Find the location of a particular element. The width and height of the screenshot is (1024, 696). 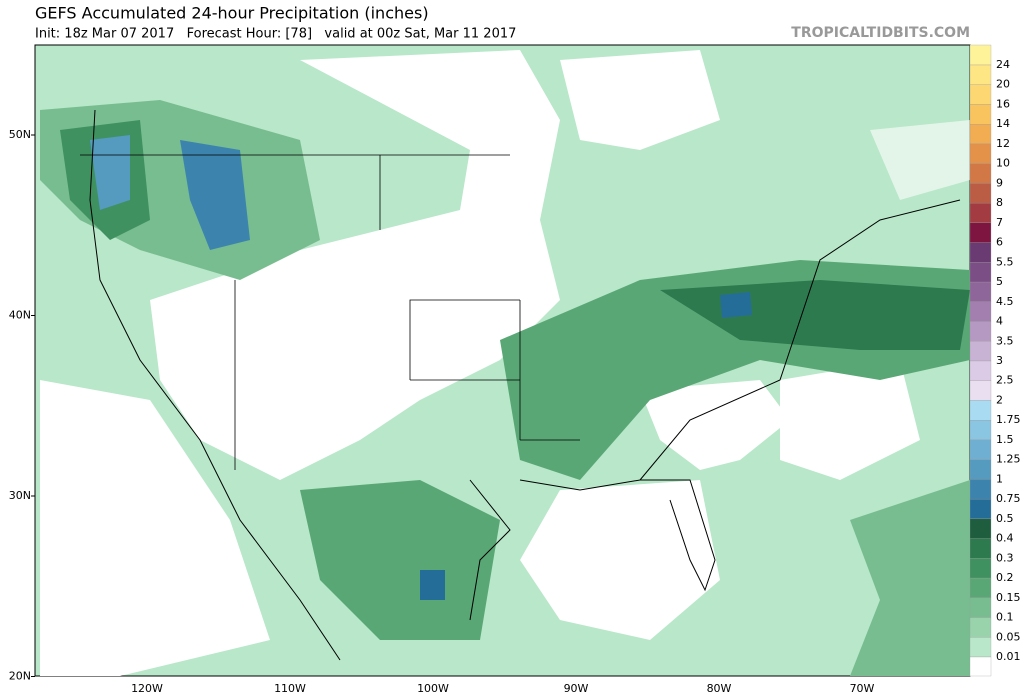

colorbar-label: 1.75 is located at coordinates (1008, 419).